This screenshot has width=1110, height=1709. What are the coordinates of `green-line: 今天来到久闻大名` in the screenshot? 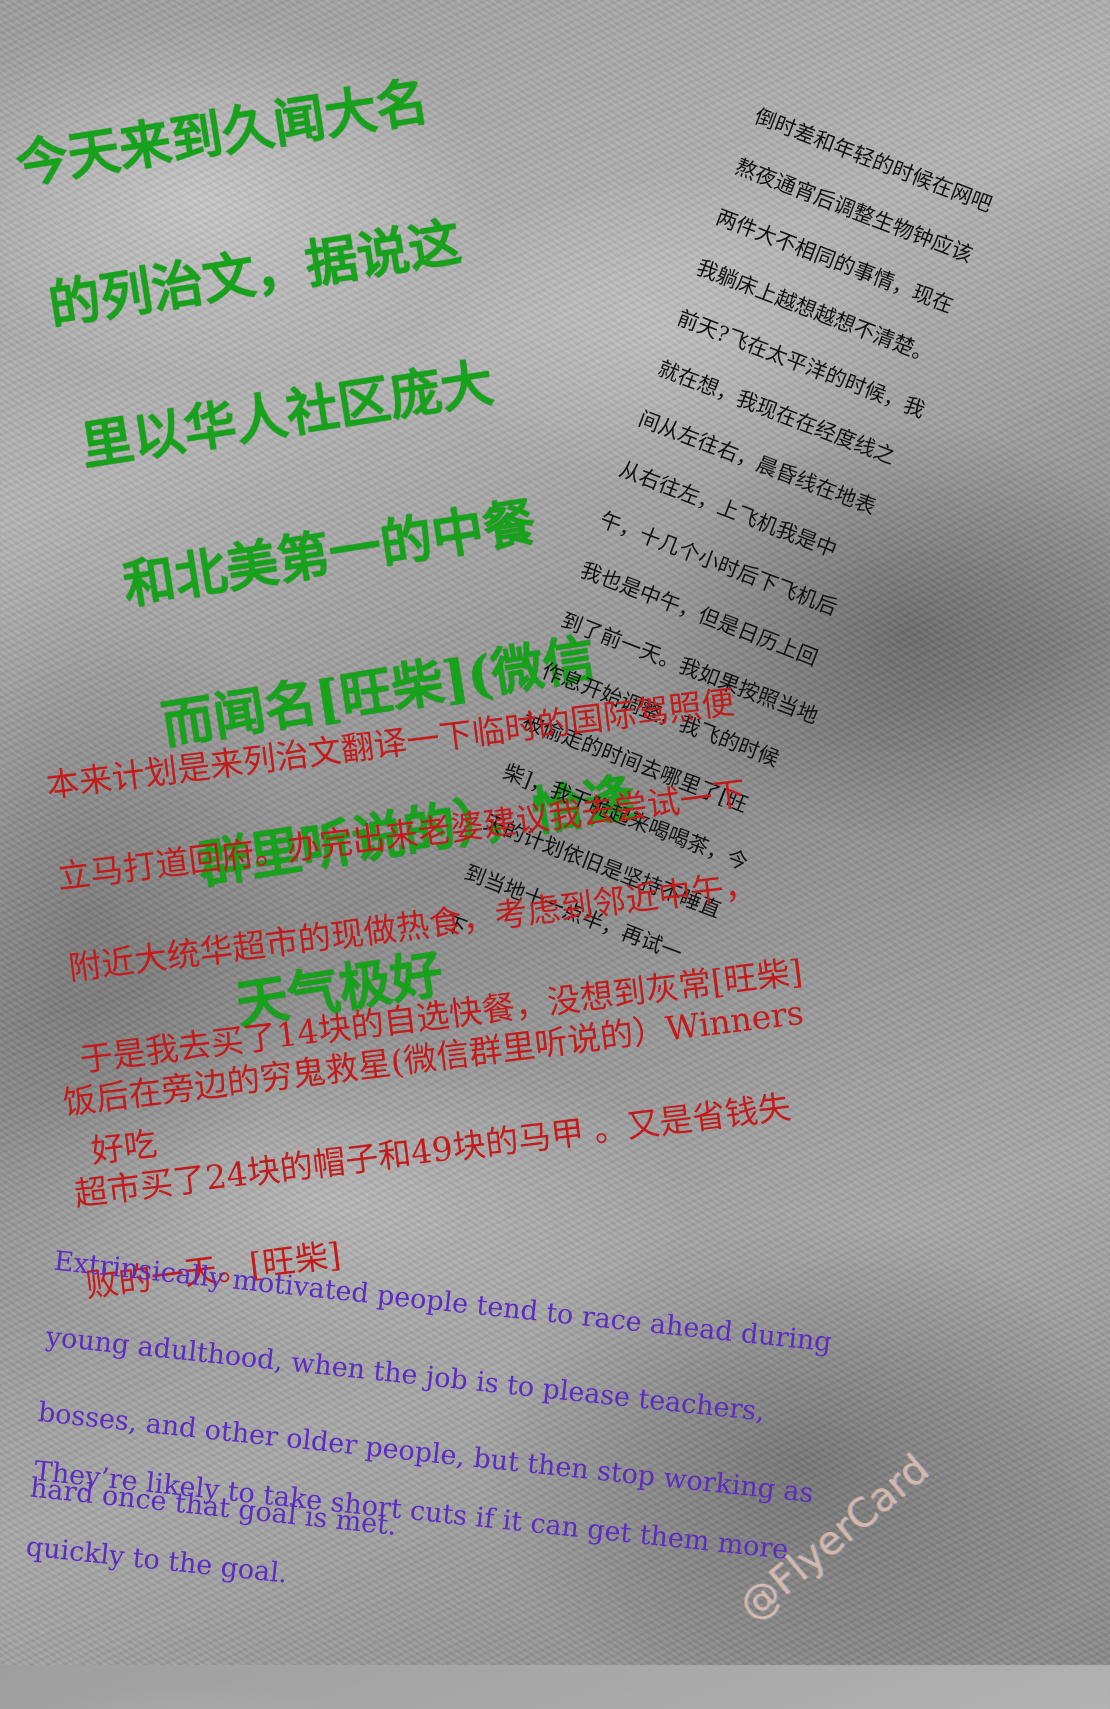 It's located at (222, 133).